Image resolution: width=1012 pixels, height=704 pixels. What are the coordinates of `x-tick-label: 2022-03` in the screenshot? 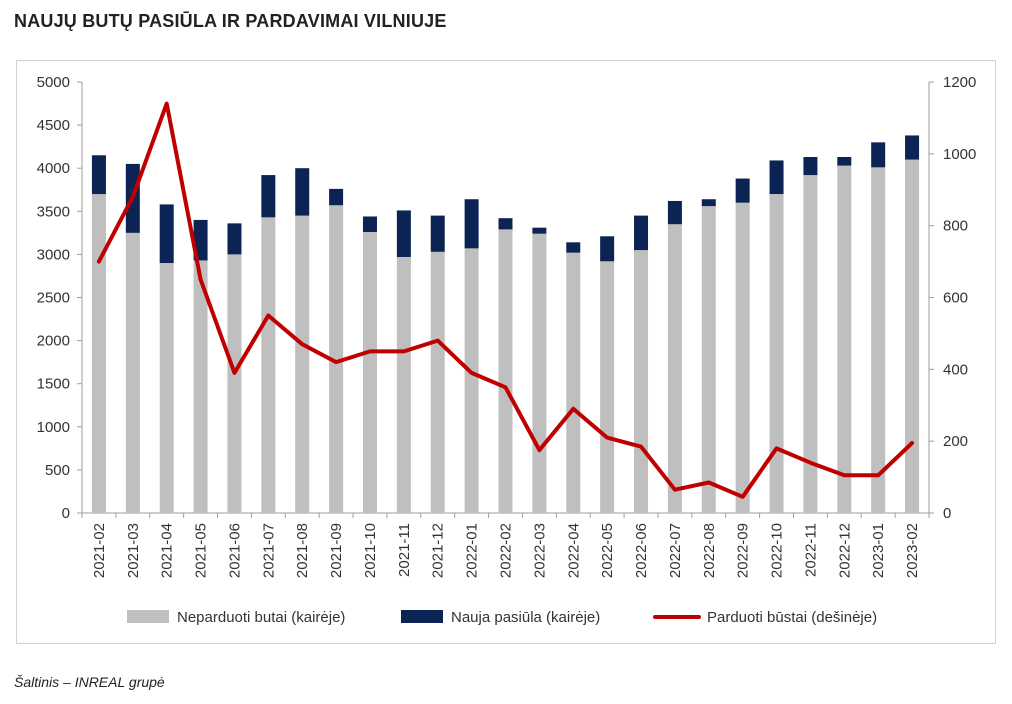 It's located at (539, 550).